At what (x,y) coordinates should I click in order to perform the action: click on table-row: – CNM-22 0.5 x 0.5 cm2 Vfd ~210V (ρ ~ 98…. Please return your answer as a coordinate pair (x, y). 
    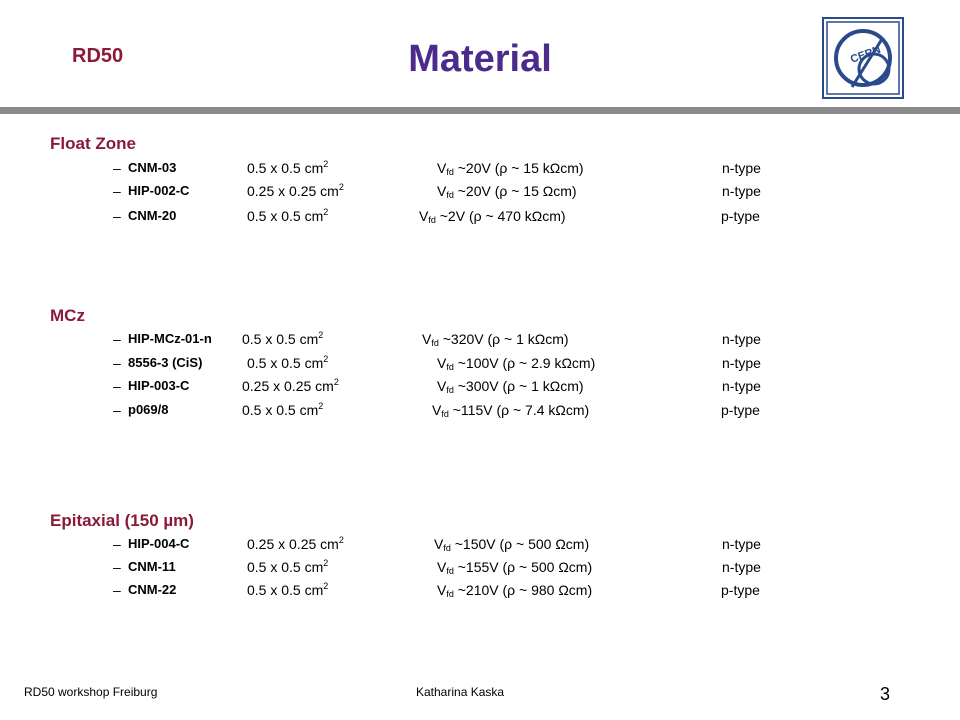
    Looking at the image, I should click on (480, 592).